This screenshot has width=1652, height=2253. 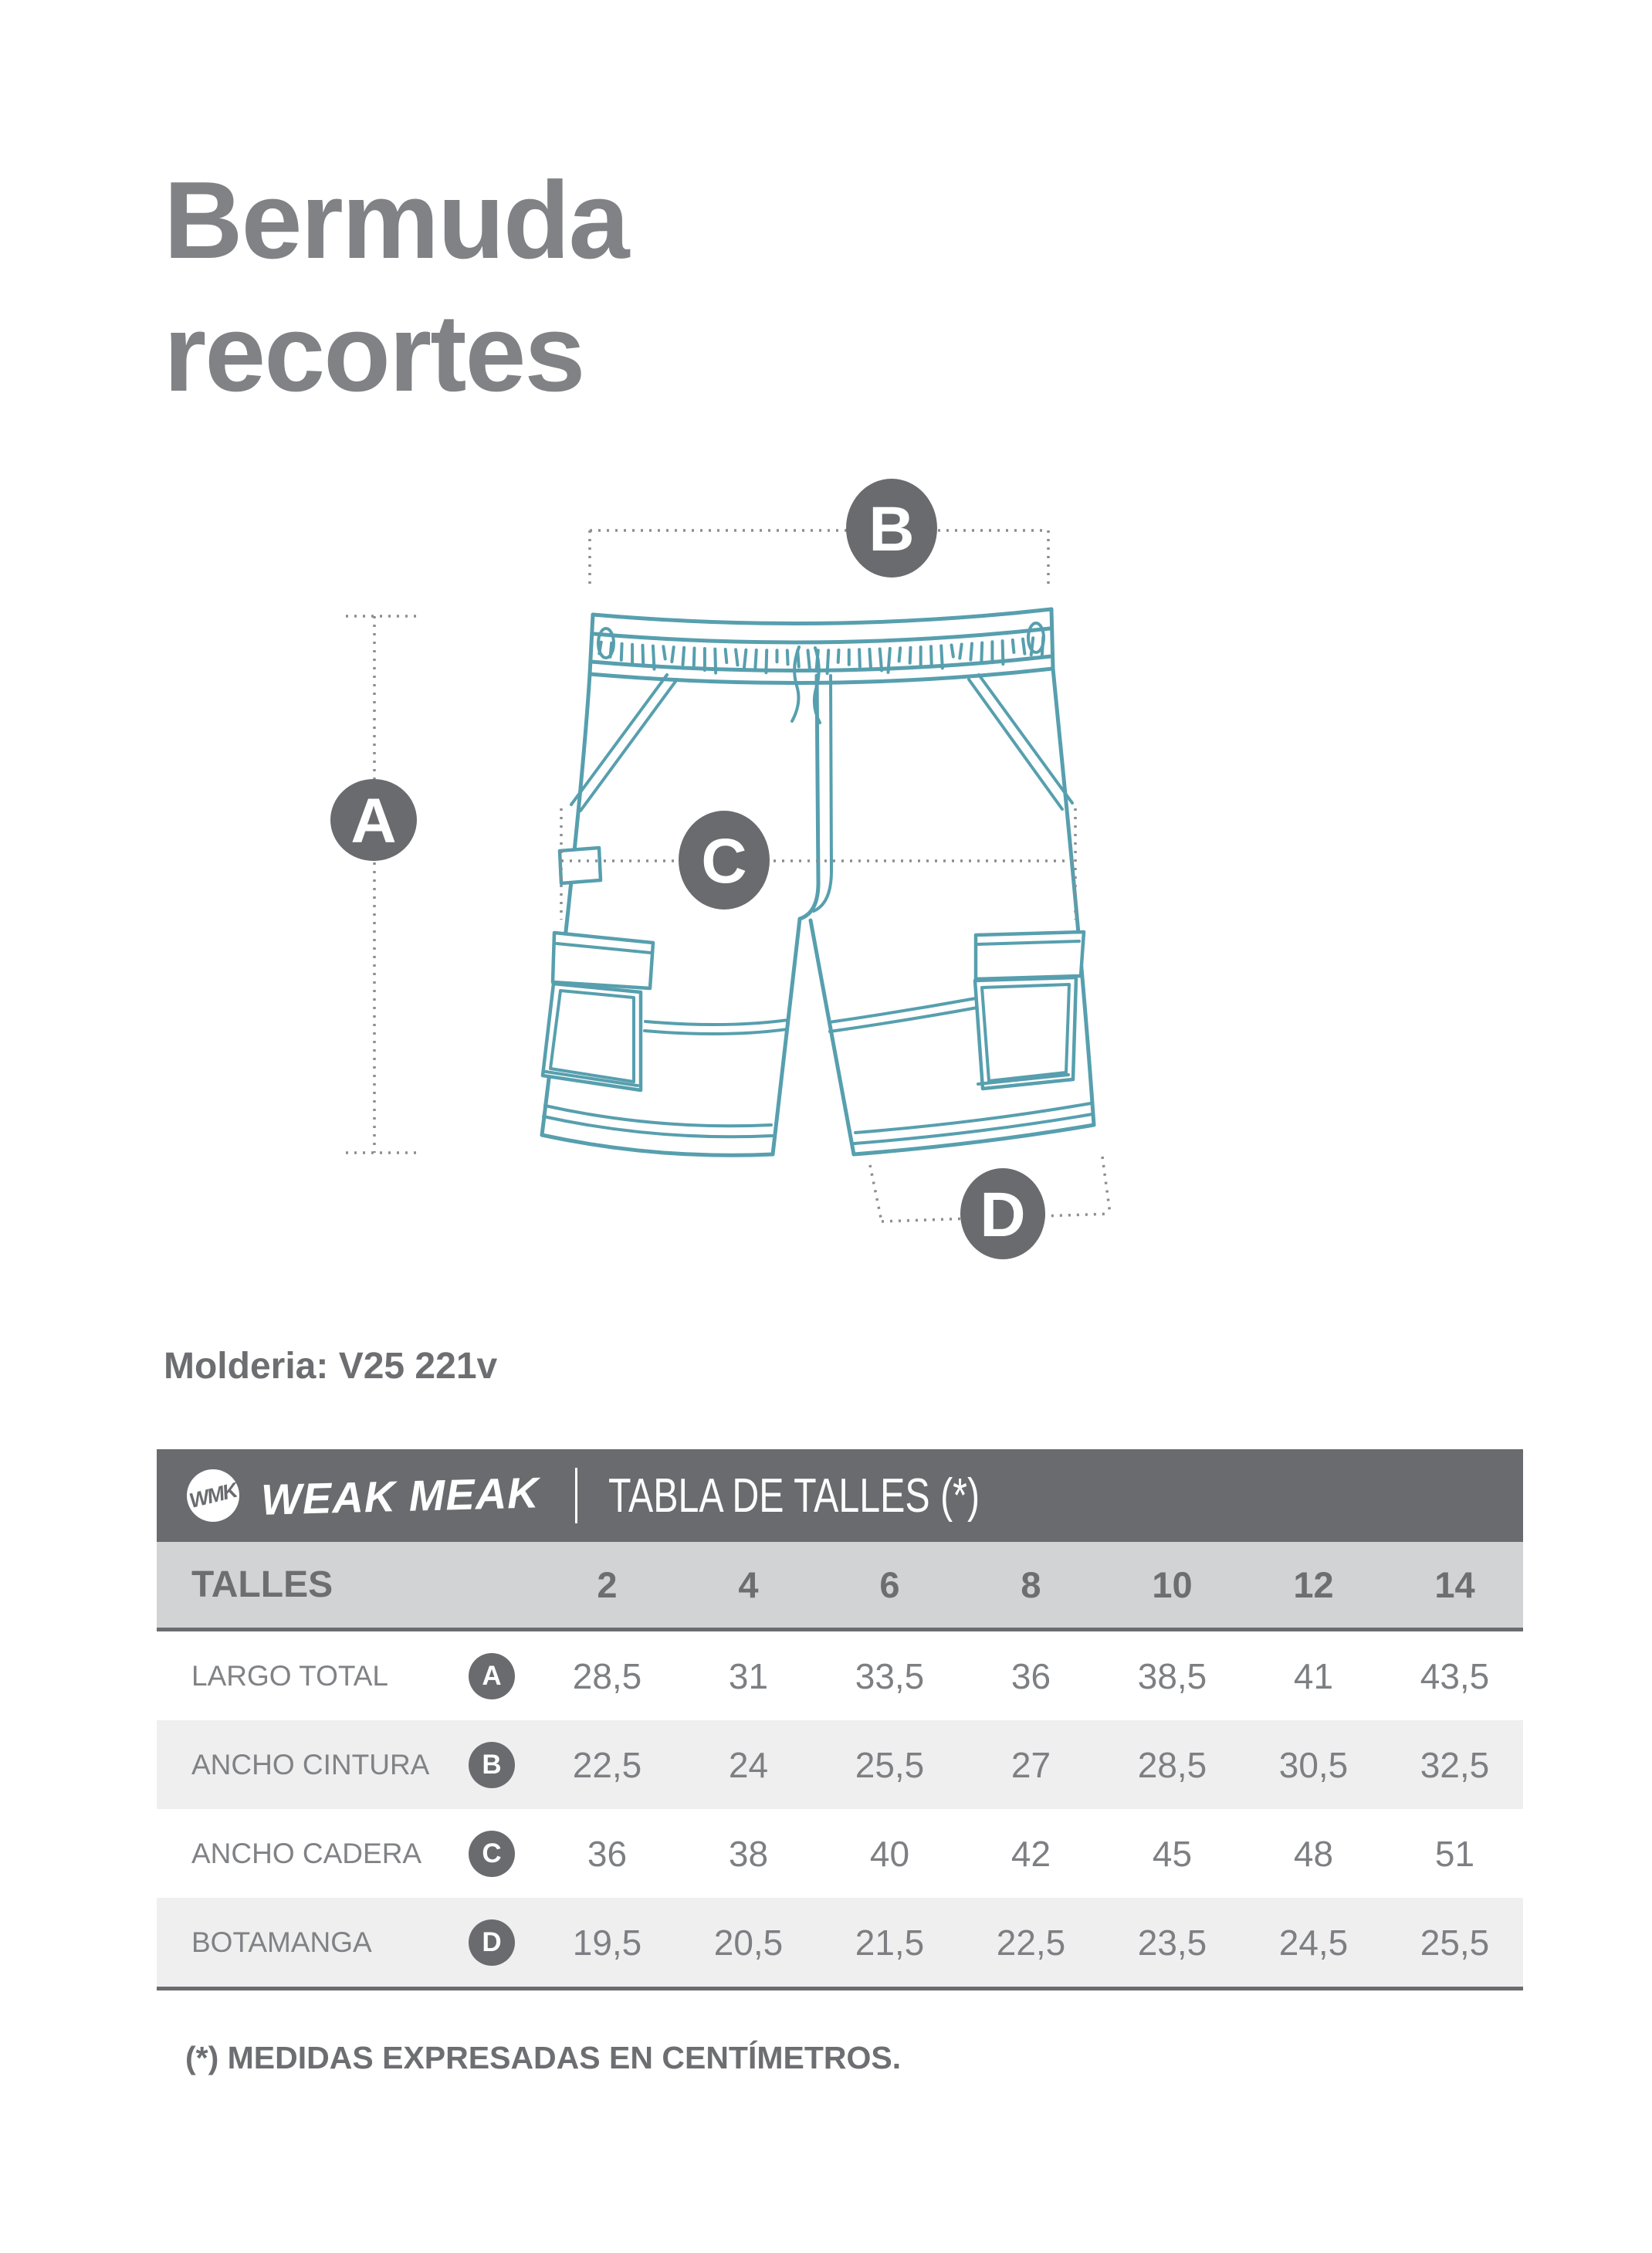 What do you see at coordinates (306, 1853) in the screenshot?
I see `row-label: ANCHO CADERA` at bounding box center [306, 1853].